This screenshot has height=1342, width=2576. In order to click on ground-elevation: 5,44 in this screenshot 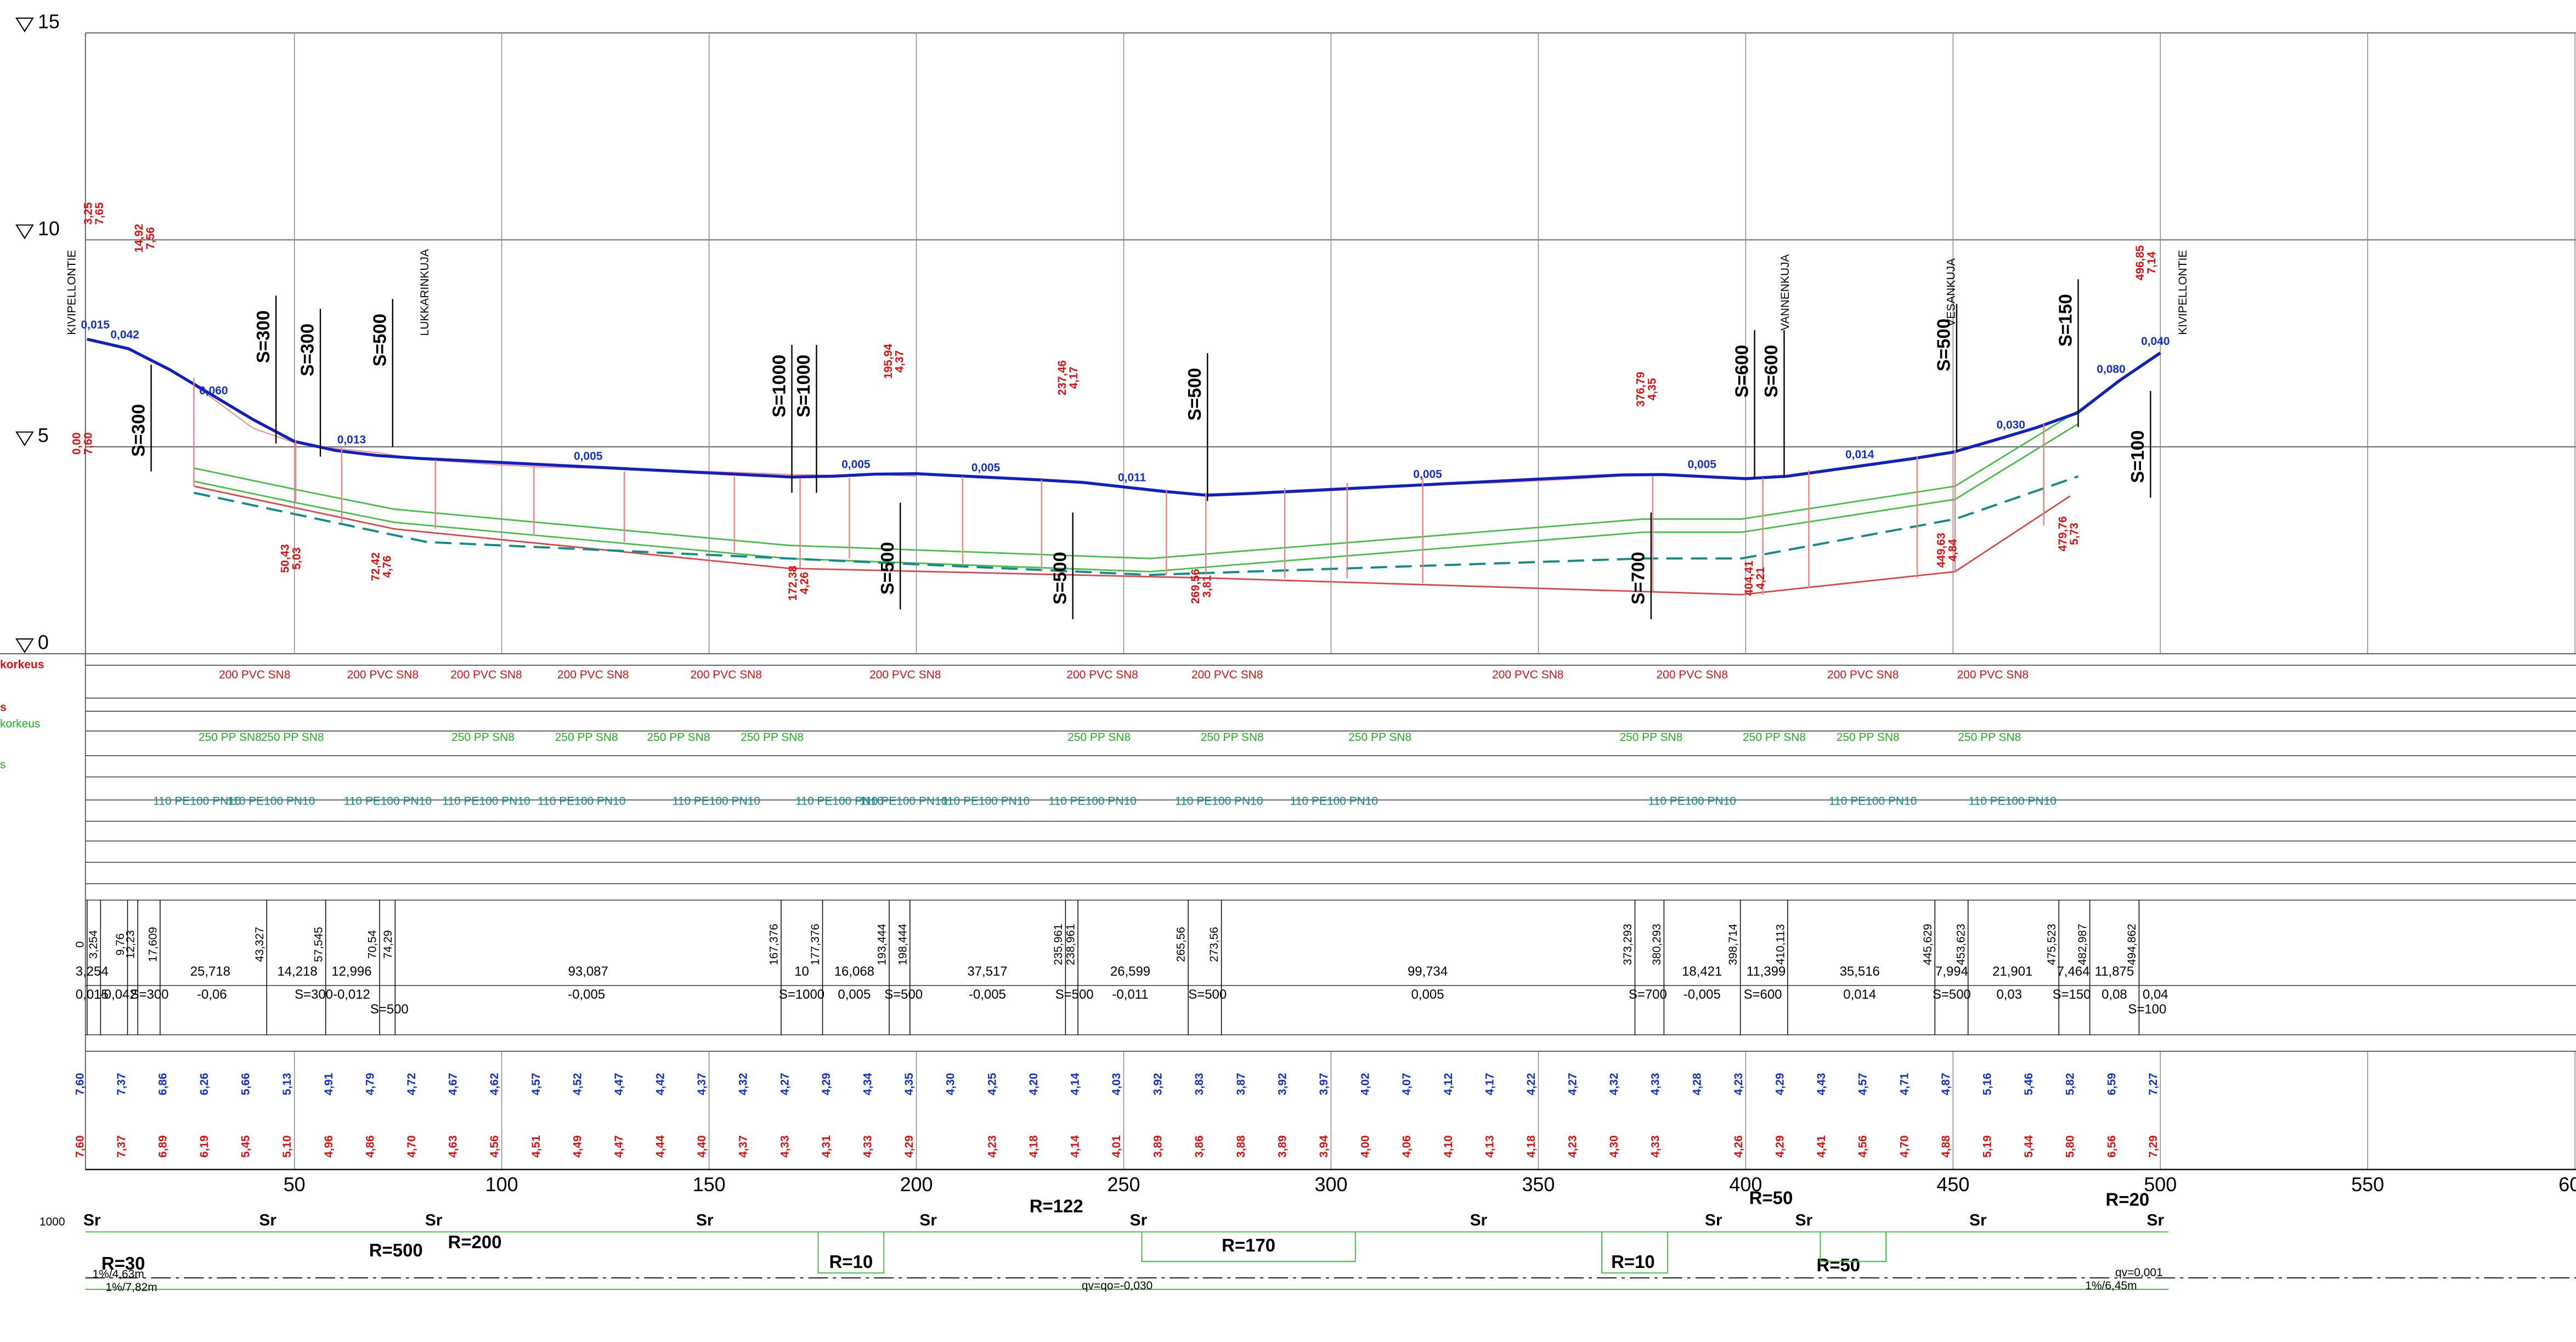, I will do `click(2029, 1146)`.